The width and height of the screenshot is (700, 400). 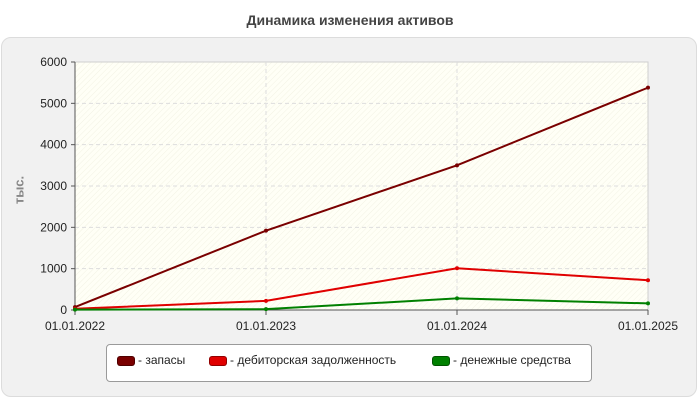 I want to click on y-tick-label: 1000, so click(x=53, y=269).